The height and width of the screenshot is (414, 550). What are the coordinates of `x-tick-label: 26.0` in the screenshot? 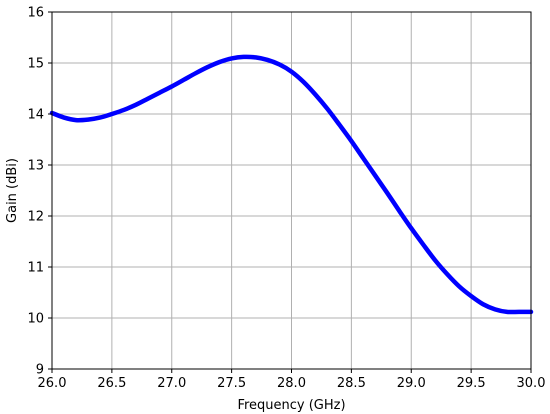 It's located at (52, 383).